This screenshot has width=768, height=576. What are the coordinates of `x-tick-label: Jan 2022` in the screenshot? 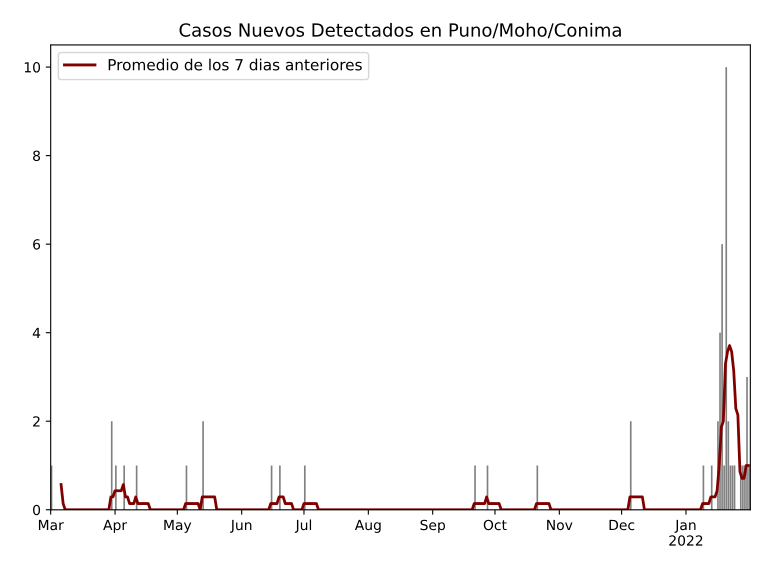 It's located at (685, 533).